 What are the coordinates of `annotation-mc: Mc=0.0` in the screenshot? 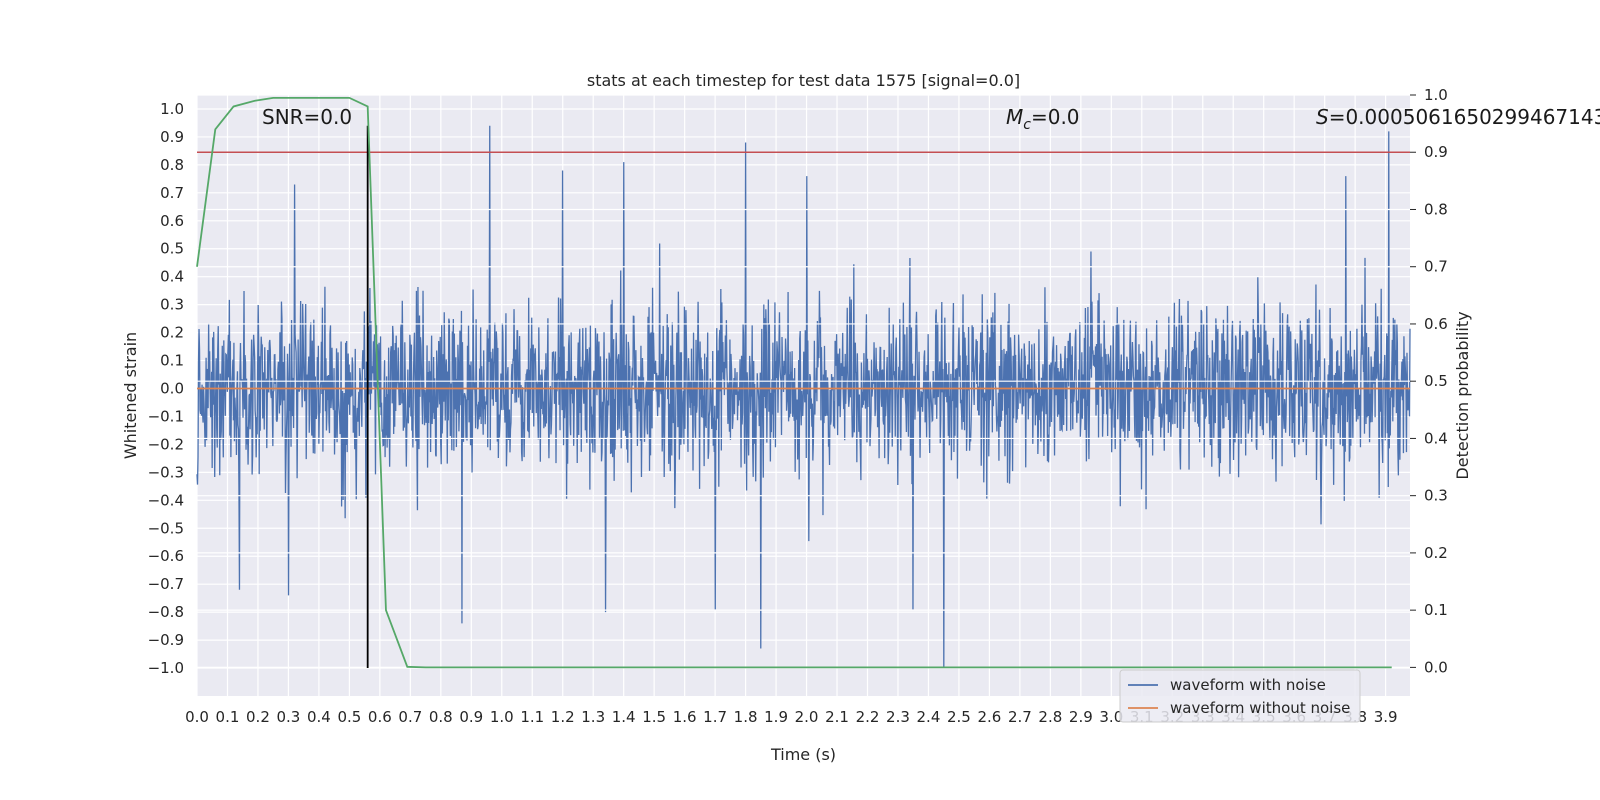 It's located at (1043, 119).